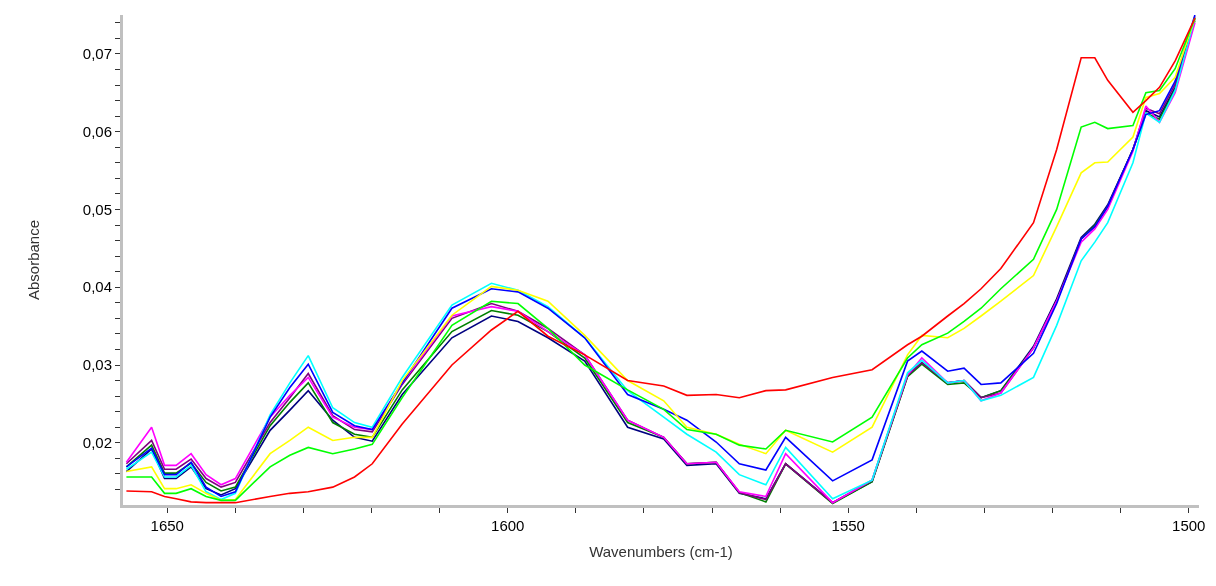  What do you see at coordinates (97, 209) in the screenshot?
I see `y-tick-label: 0,05` at bounding box center [97, 209].